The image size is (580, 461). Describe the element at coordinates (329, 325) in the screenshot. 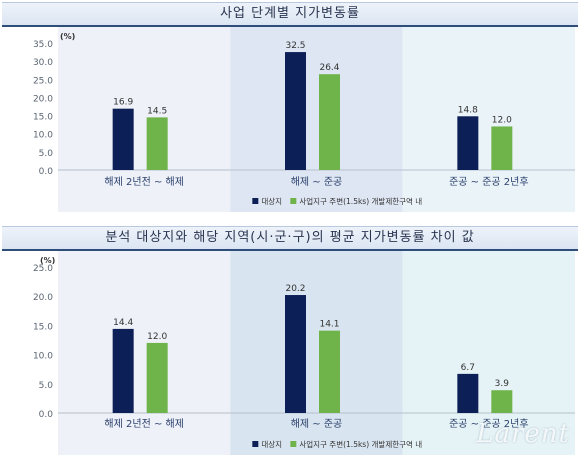

I see `bar-value-label: 14.1` at that location.